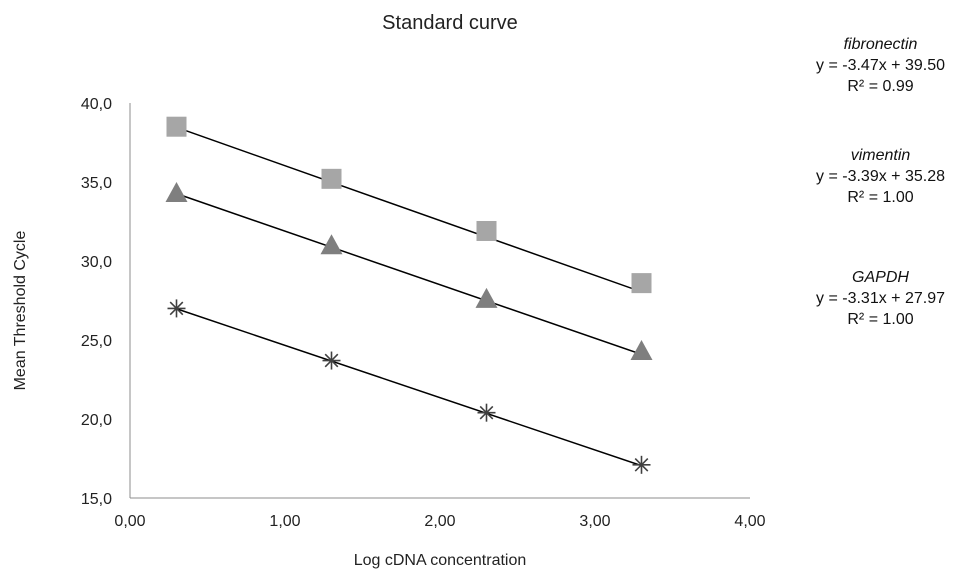 Image resolution: width=959 pixels, height=575 pixels. What do you see at coordinates (96, 341) in the screenshot?
I see `y-tick-label: 25,0` at bounding box center [96, 341].